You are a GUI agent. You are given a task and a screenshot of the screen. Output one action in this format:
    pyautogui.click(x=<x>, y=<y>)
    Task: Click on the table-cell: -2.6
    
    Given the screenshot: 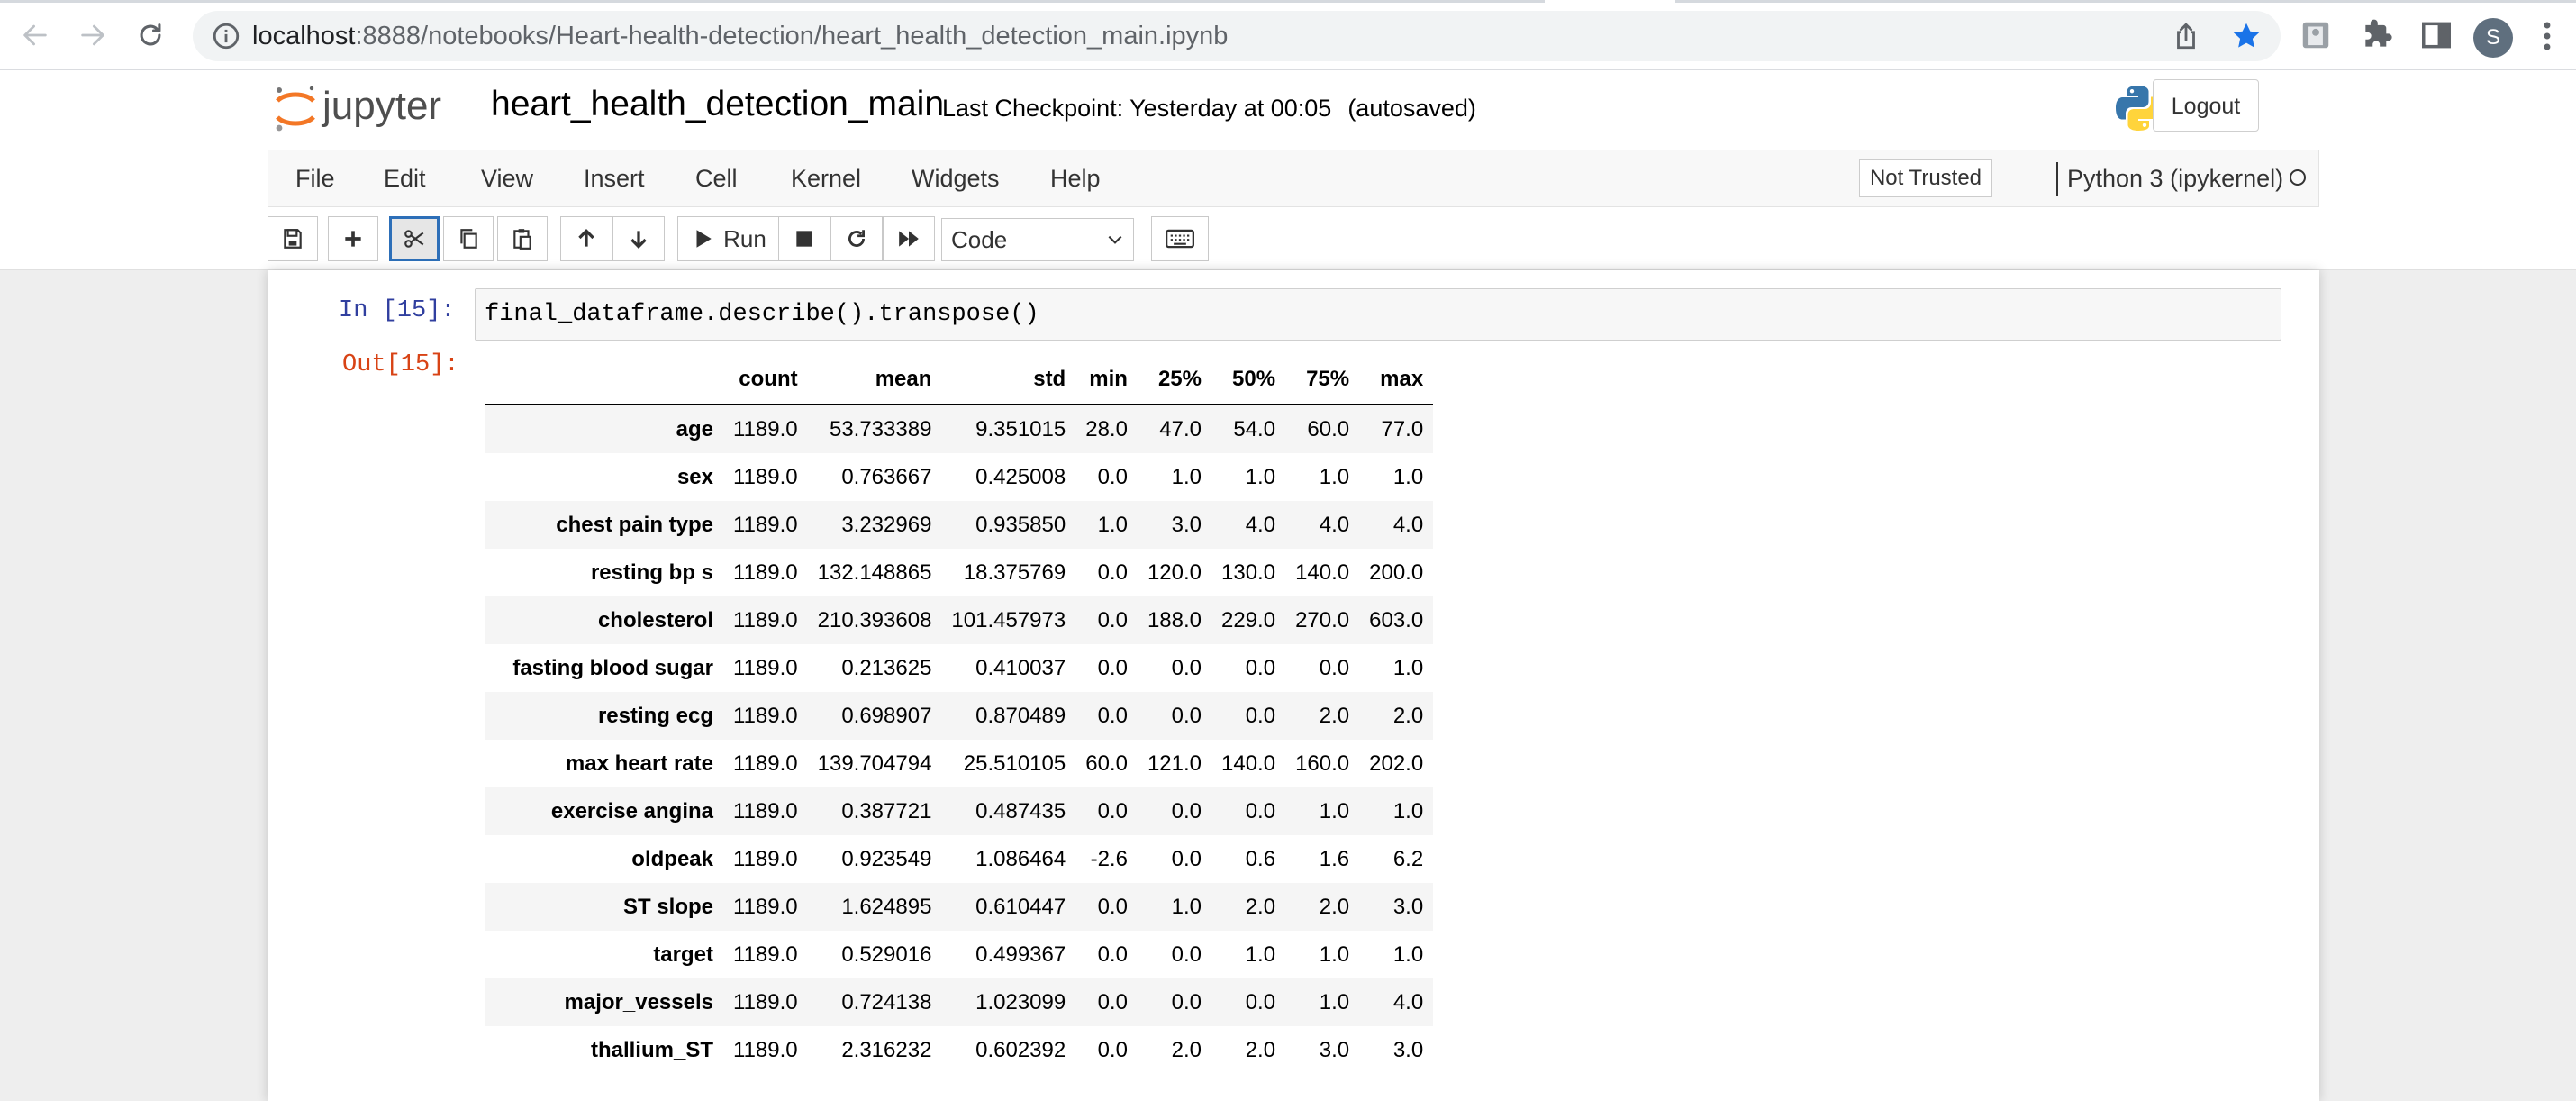 What is the action you would take?
    pyautogui.click(x=1109, y=858)
    